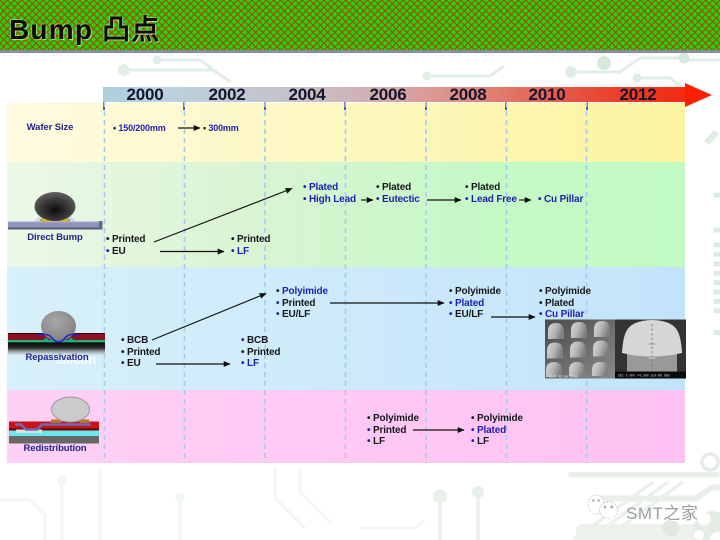  Describe the element at coordinates (75, 359) in the screenshot. I see `svg-text: silicon` at that location.